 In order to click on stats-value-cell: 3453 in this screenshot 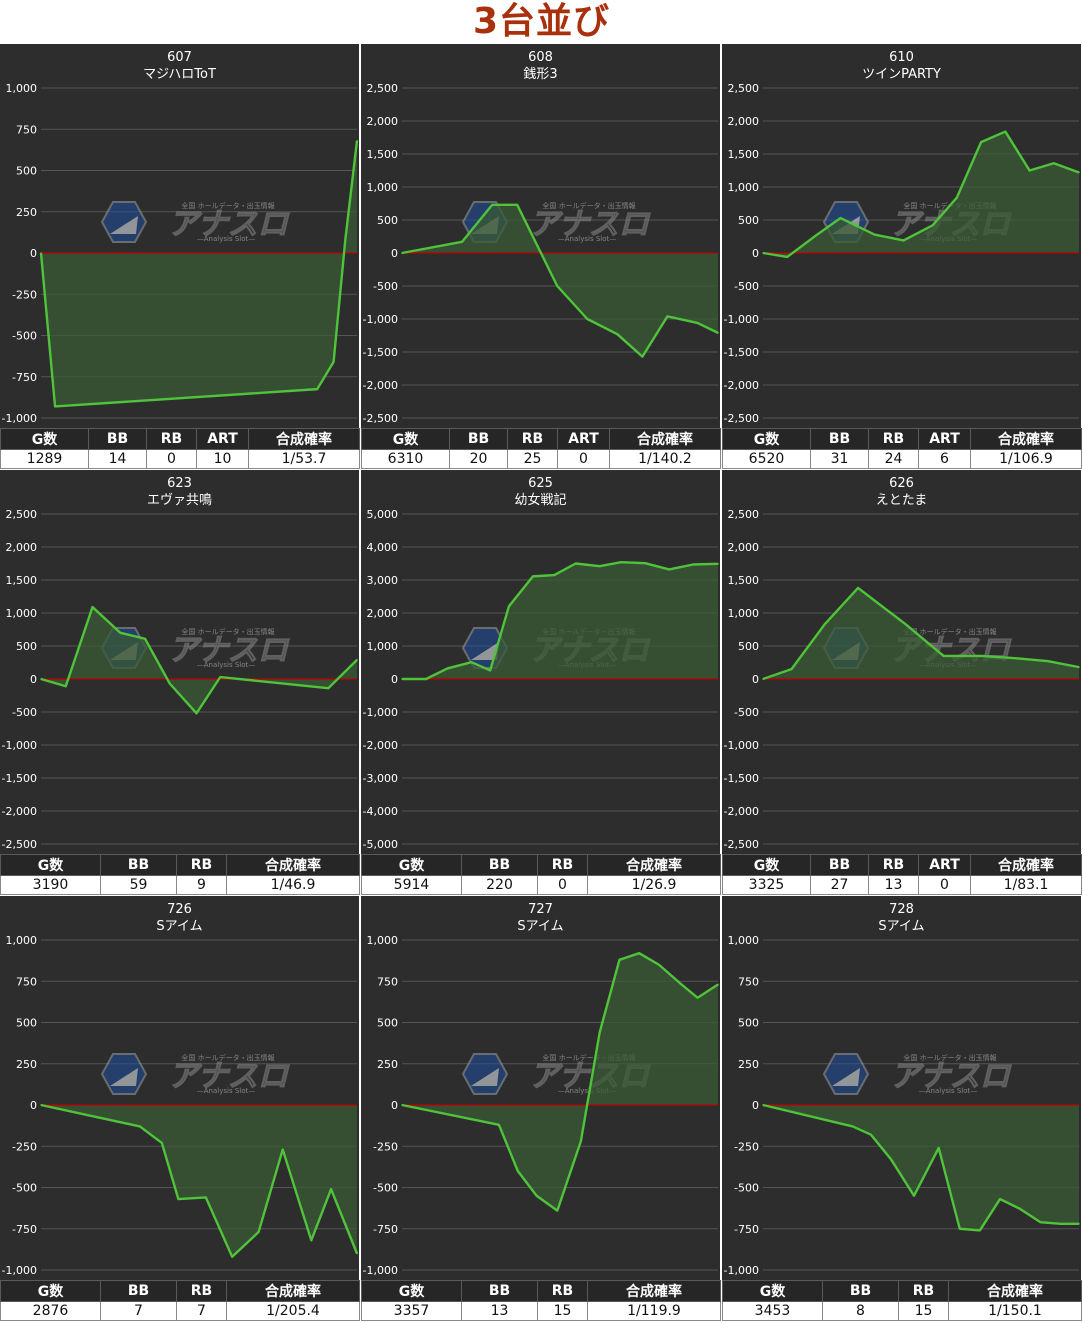, I will do `click(772, 1311)`.